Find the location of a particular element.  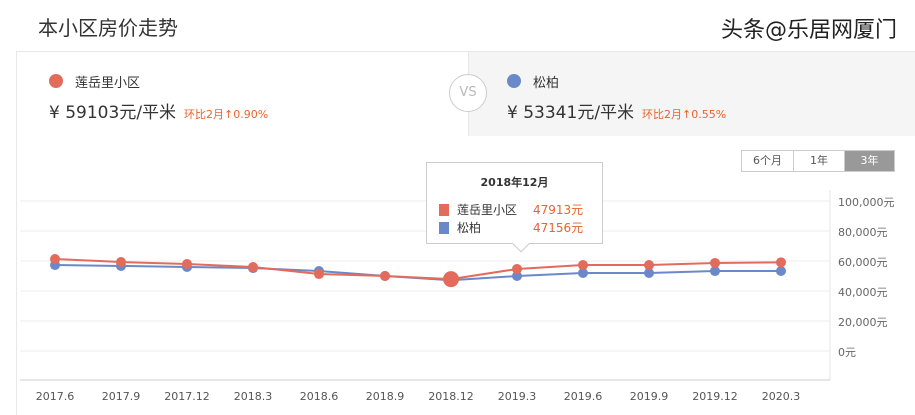

y-tick-label: 40,000元 is located at coordinates (863, 292).